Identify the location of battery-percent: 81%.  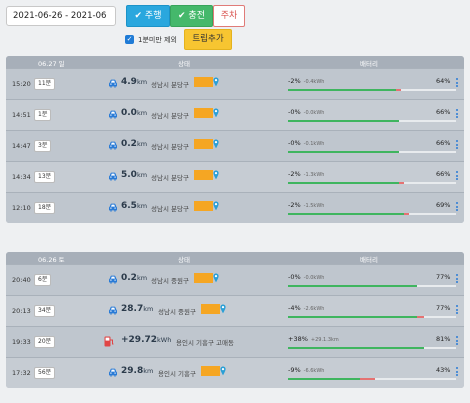
(443, 339).